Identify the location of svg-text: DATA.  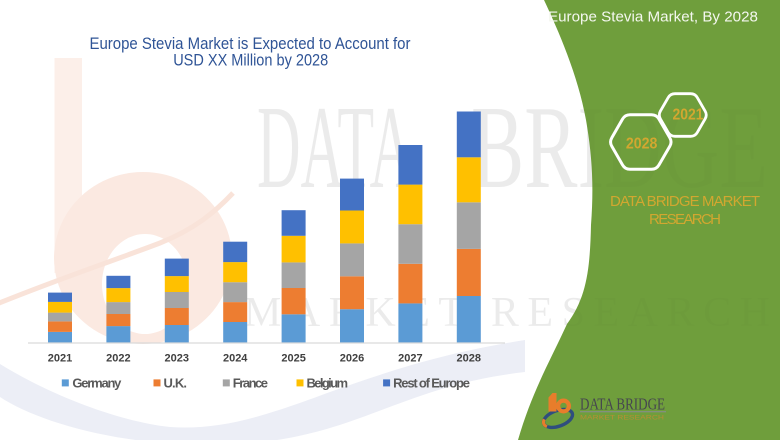
(335, 147).